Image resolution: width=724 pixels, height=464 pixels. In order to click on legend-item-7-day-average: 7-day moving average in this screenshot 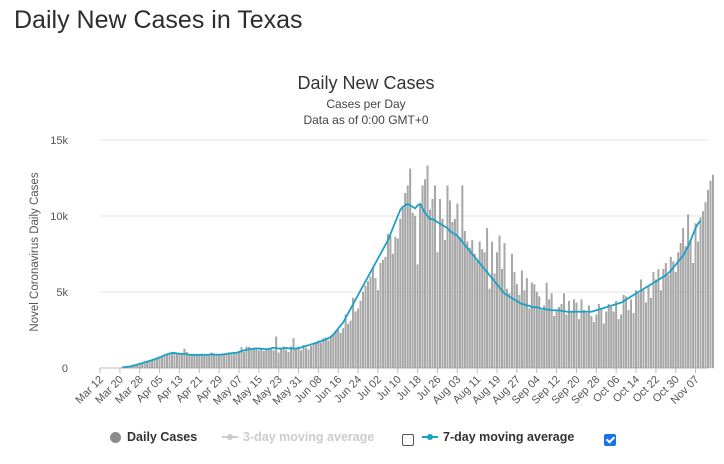, I will do `click(498, 437)`.